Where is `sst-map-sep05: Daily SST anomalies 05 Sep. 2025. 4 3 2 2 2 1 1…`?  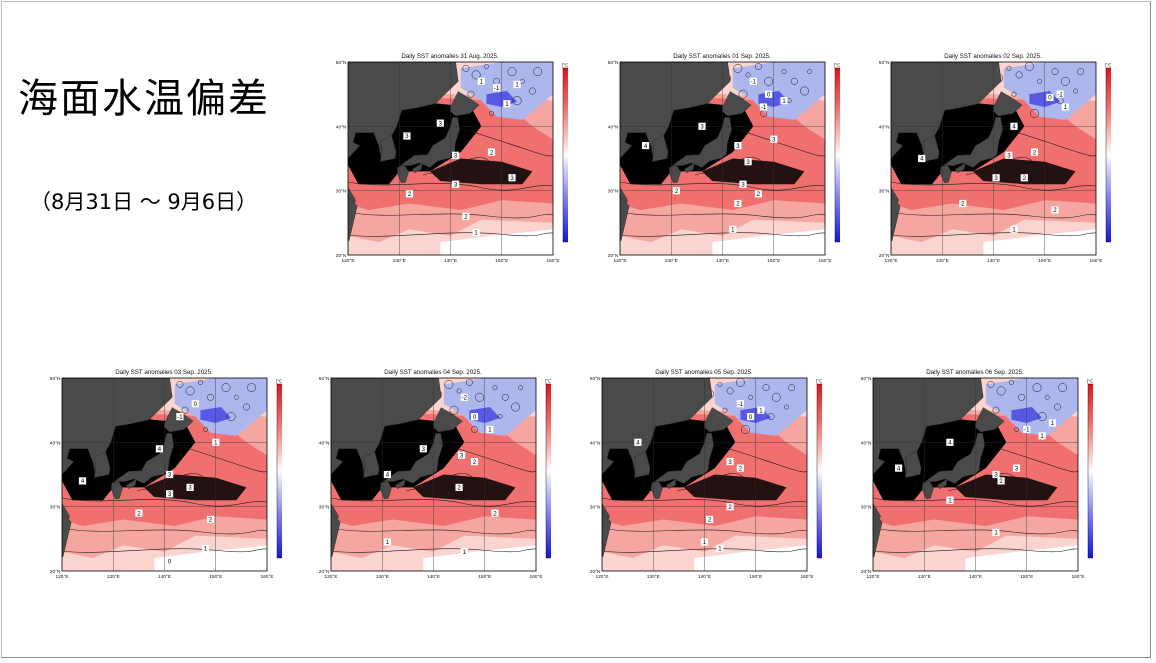
sst-map-sep05: Daily SST anomalies 05 Sep. 2025. 4 3 2 2 2 1 1… is located at coordinates (702, 472).